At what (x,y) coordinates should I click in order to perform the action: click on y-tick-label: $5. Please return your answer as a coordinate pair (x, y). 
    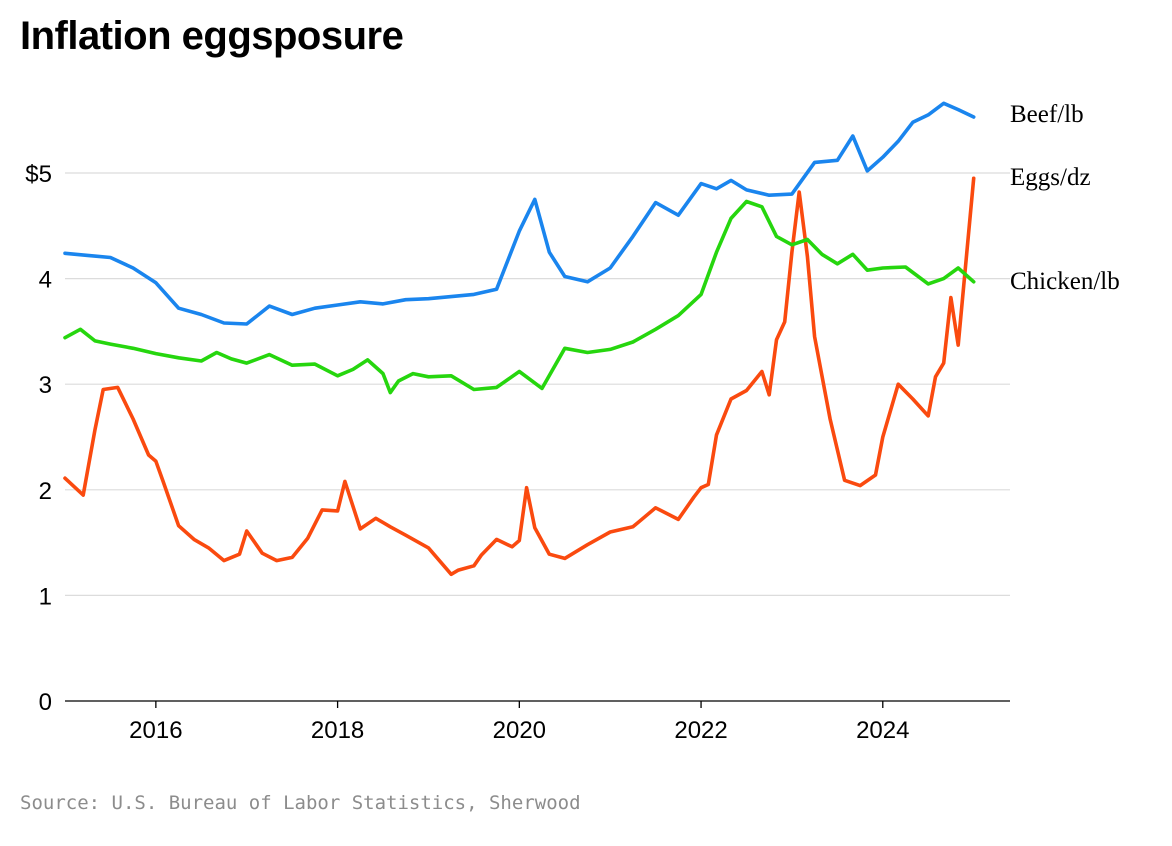
    Looking at the image, I should click on (38, 174).